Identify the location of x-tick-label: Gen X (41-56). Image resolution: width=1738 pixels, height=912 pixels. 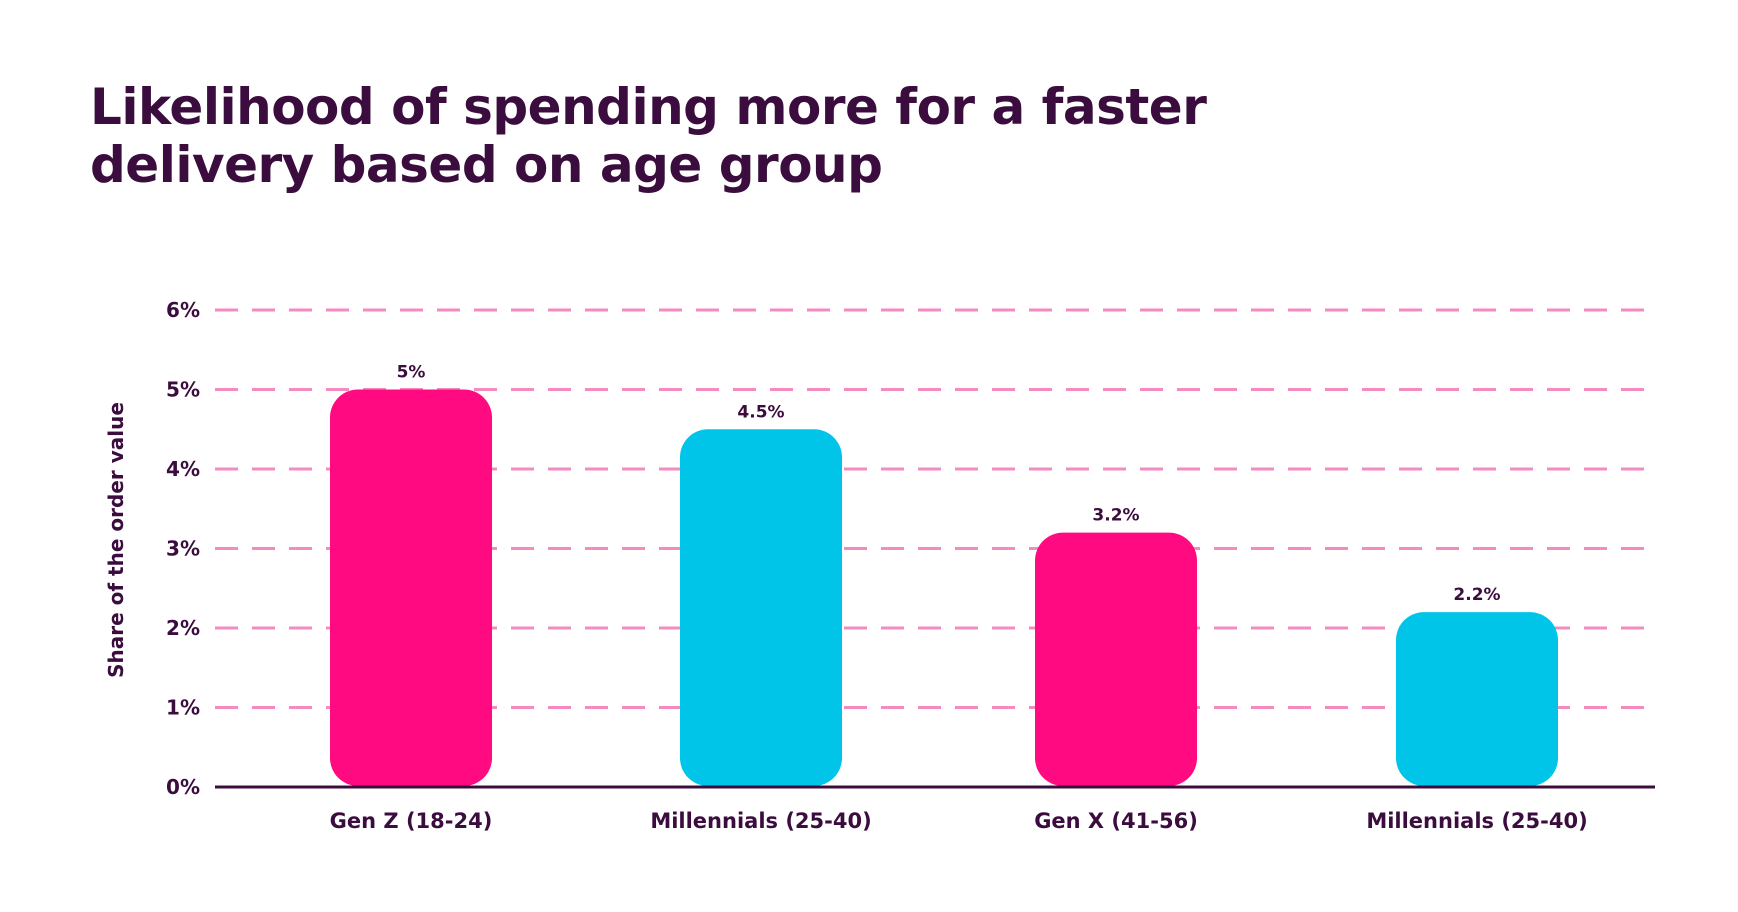
(1116, 821).